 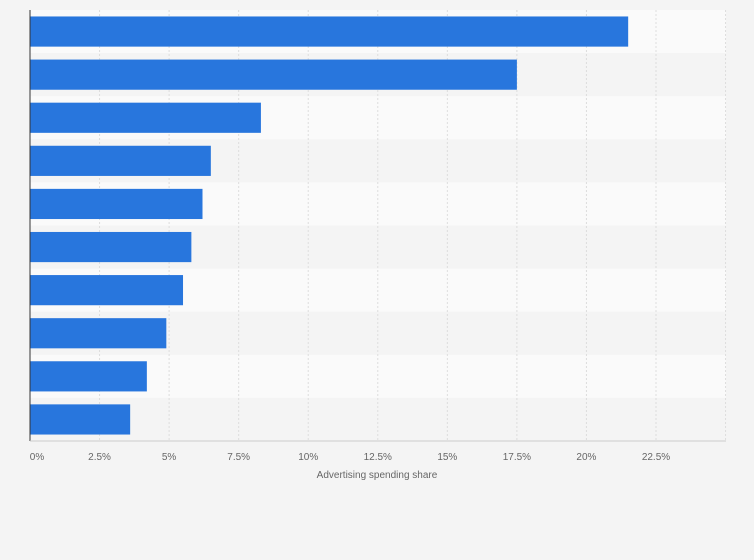 What do you see at coordinates (378, 457) in the screenshot?
I see `x-tick-label: 12.5%` at bounding box center [378, 457].